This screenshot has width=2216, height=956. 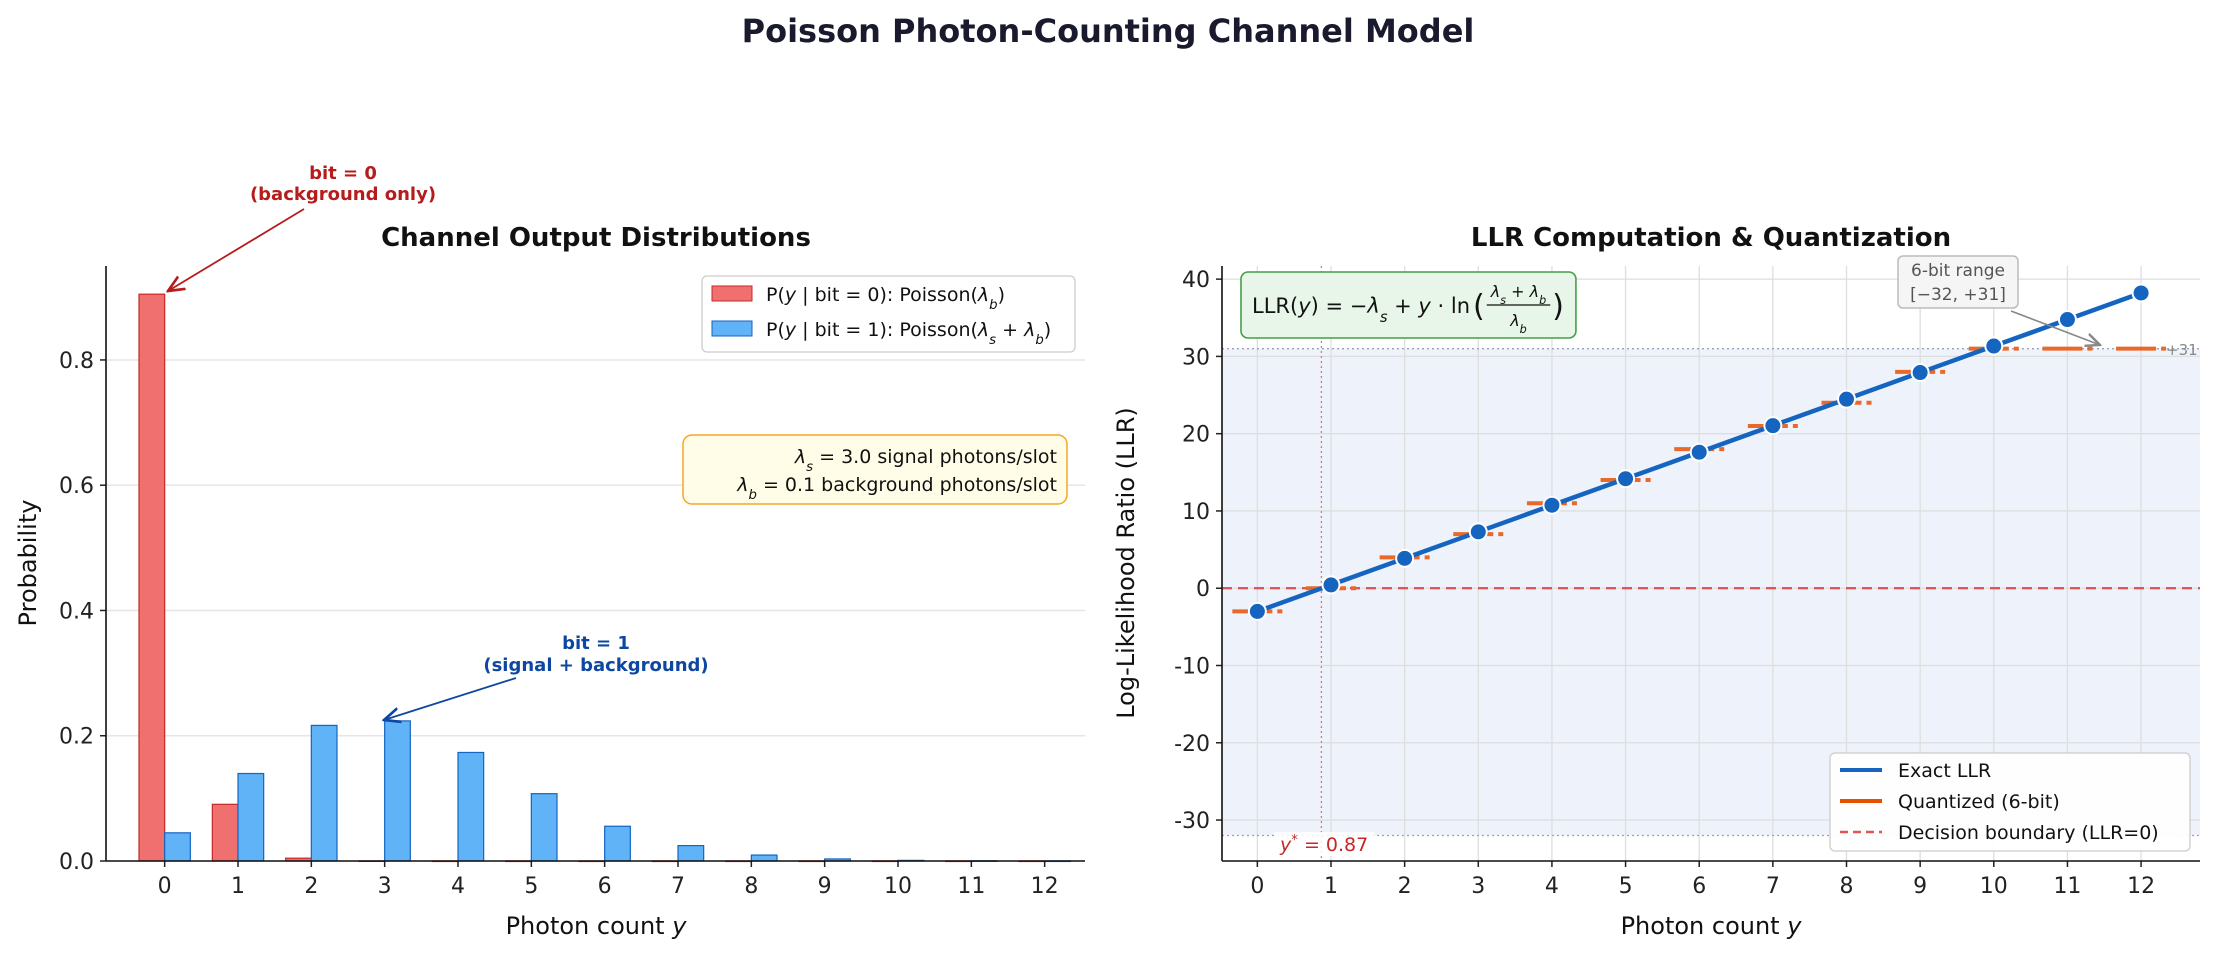 I want to click on y-tick-label: -10, so click(x=1192, y=667).